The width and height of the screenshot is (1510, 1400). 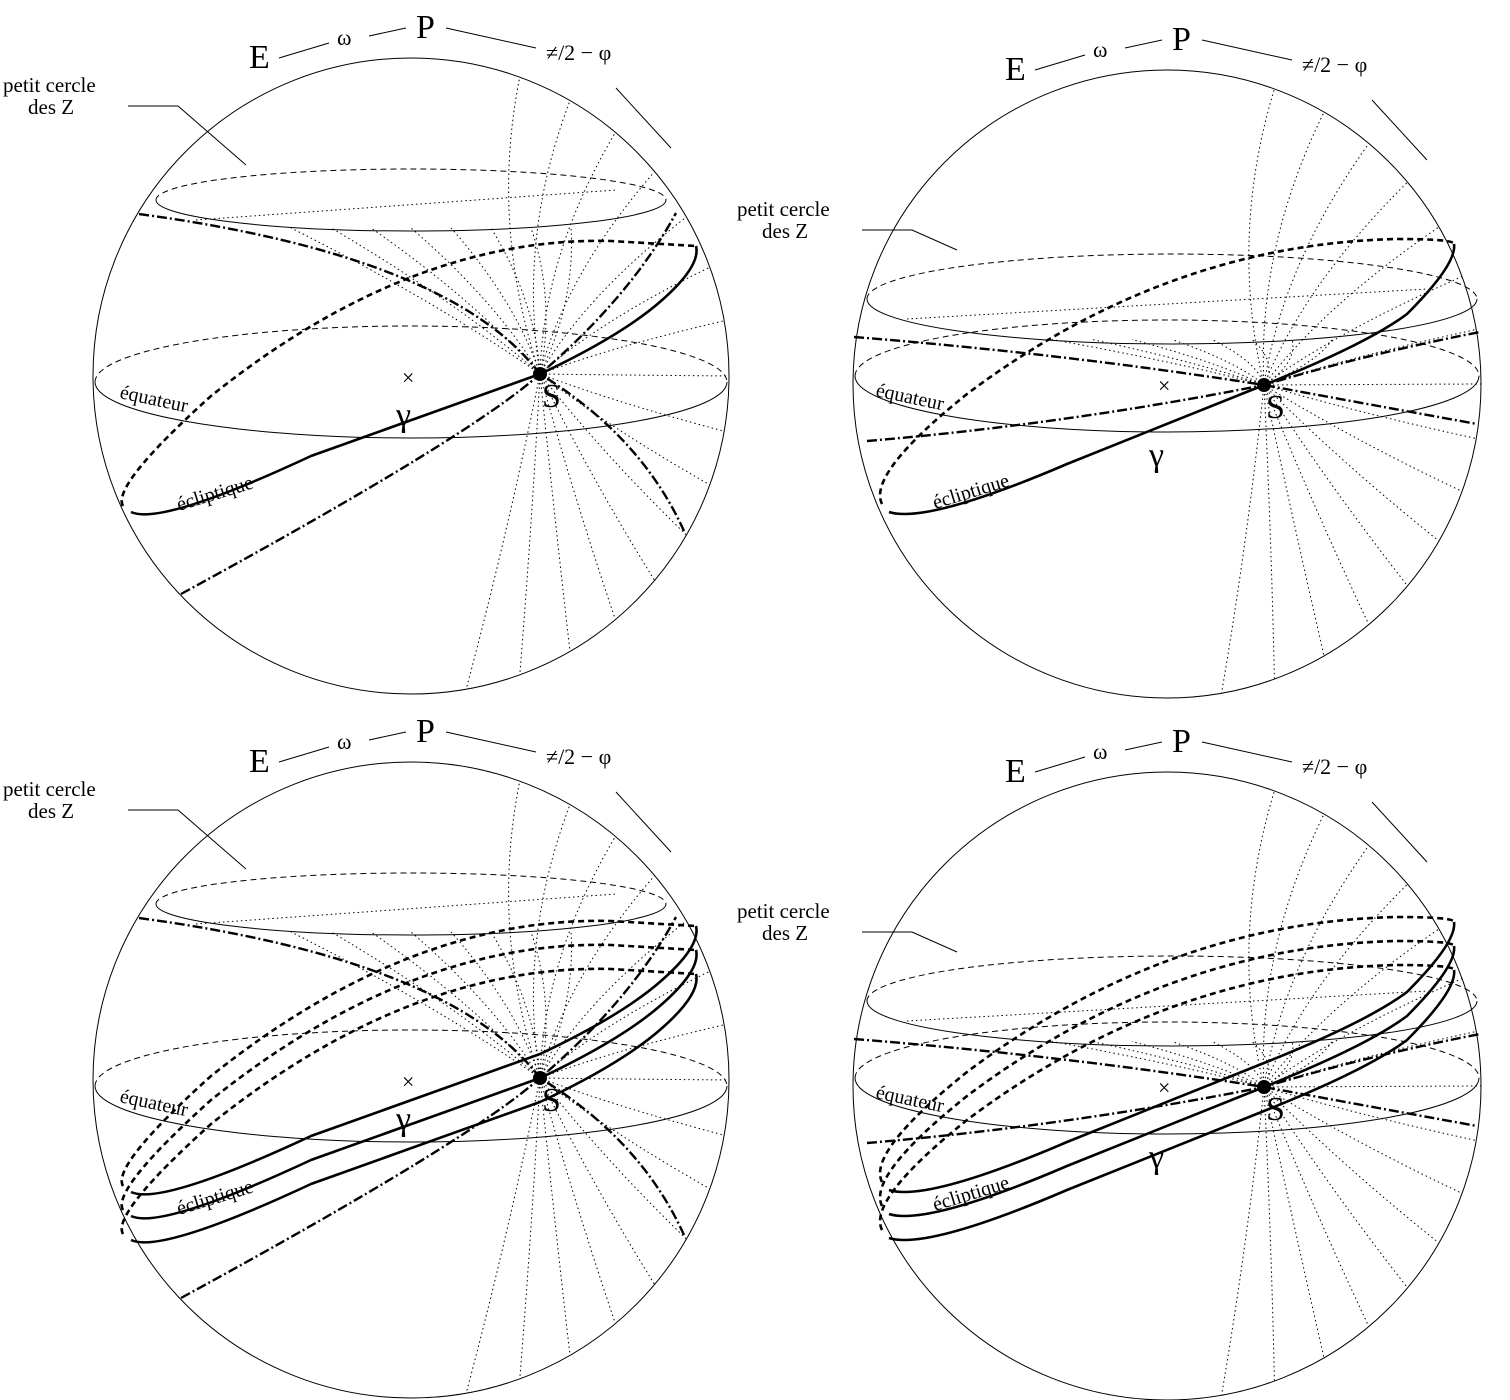 What do you see at coordinates (643, 118) in the screenshot?
I see `leader-colat-sphere` at bounding box center [643, 118].